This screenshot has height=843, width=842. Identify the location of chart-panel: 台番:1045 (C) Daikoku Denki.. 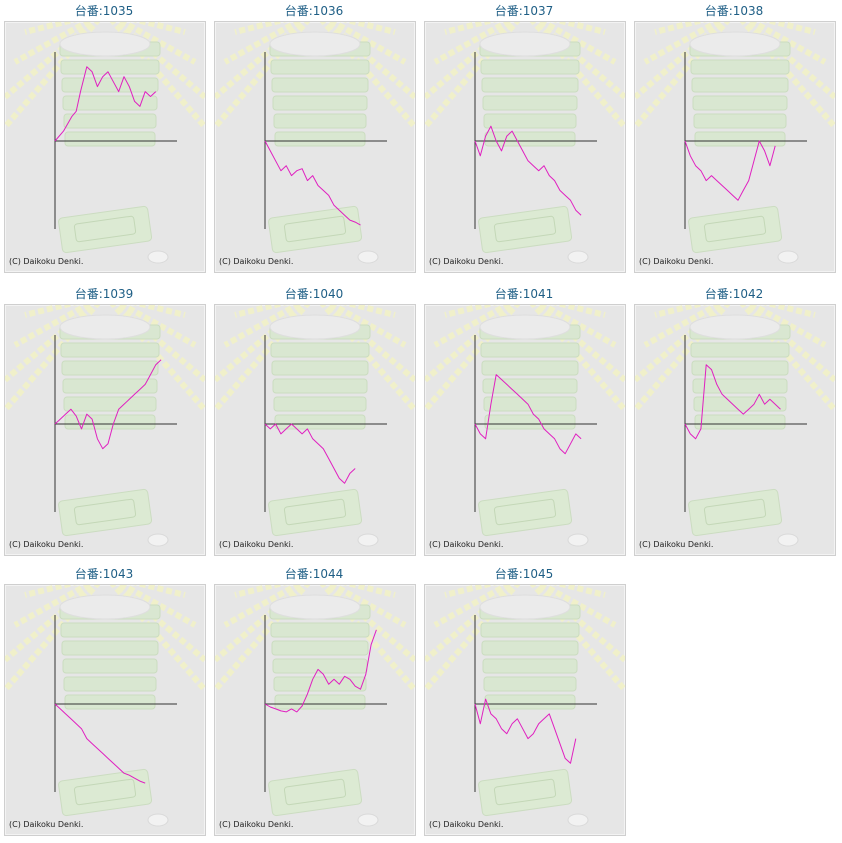
(524, 700).